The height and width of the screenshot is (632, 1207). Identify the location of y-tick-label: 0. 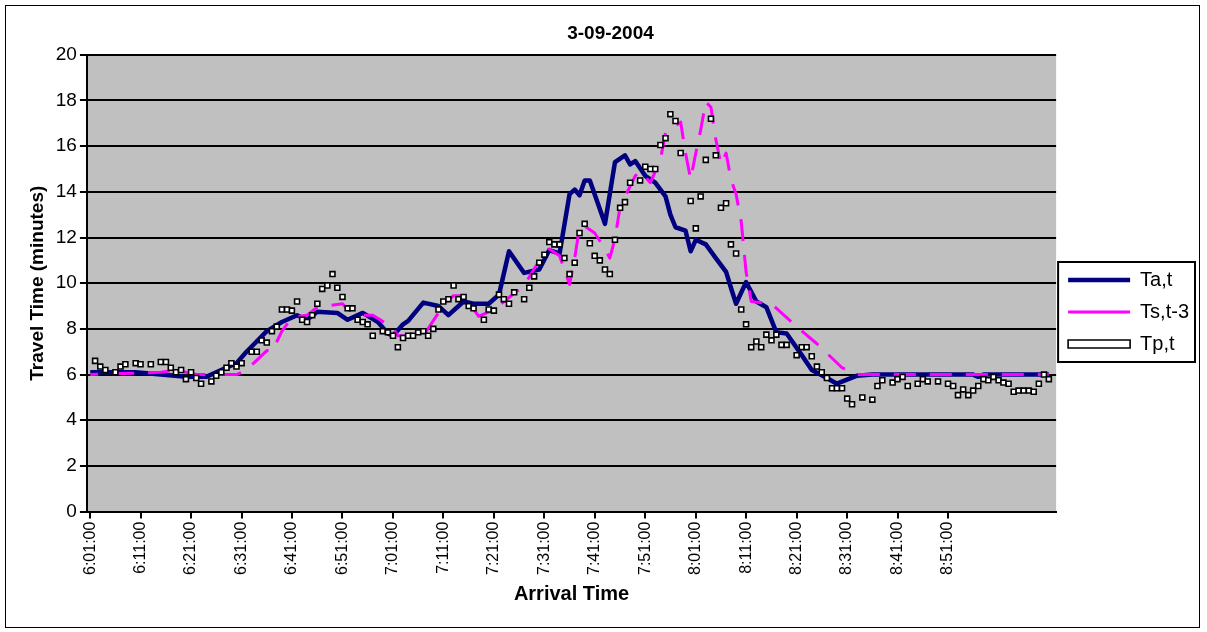
(71, 510).